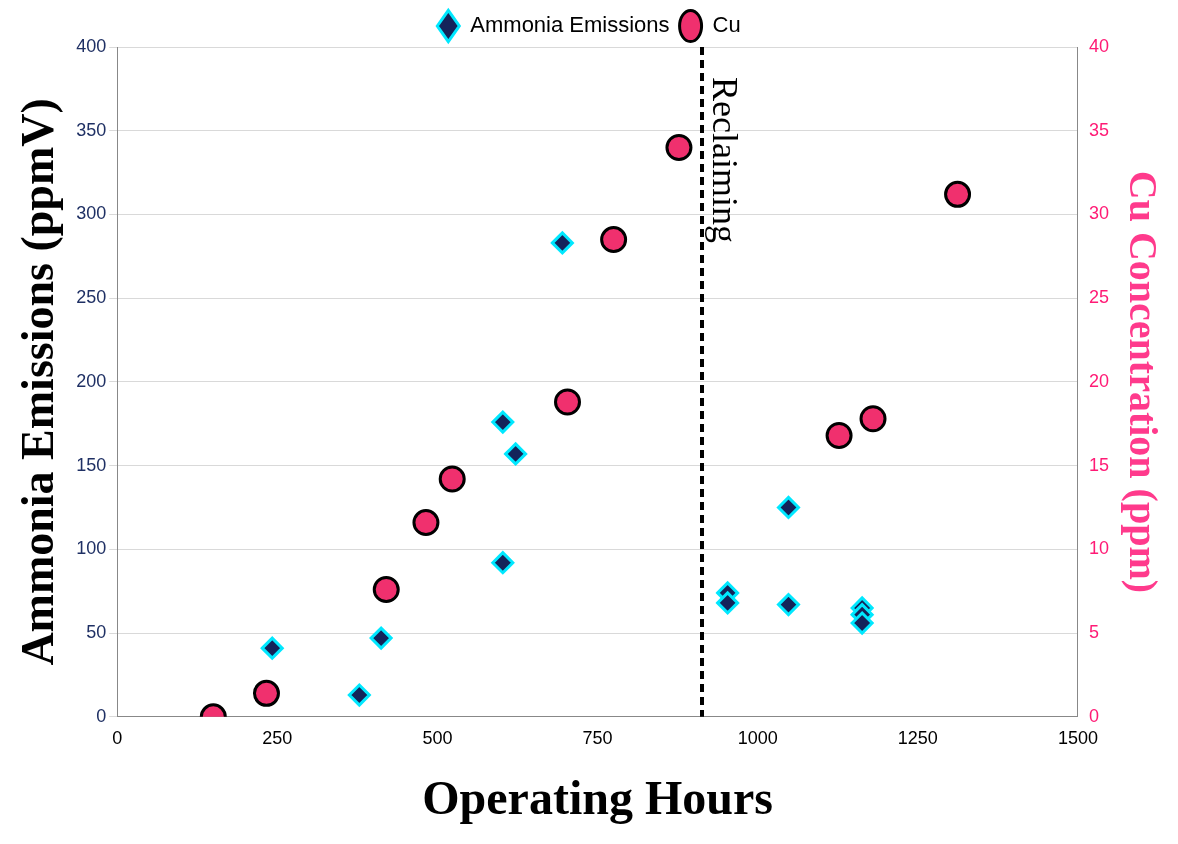 This screenshot has height=844, width=1178. I want to click on x-tick-label: 250, so click(277, 737).